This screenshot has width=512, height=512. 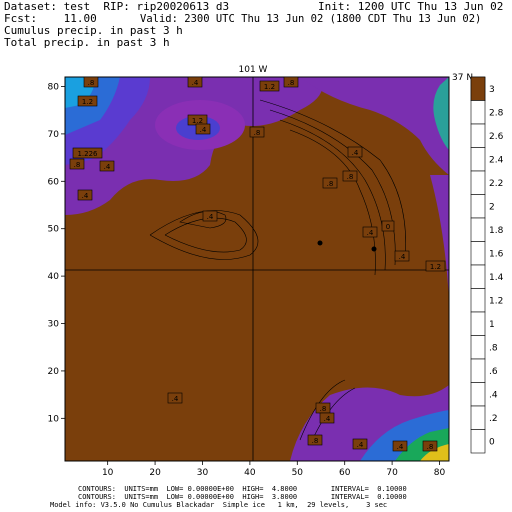 What do you see at coordinates (496, 301) in the screenshot?
I see `colorbar-label: 1.2` at bounding box center [496, 301].